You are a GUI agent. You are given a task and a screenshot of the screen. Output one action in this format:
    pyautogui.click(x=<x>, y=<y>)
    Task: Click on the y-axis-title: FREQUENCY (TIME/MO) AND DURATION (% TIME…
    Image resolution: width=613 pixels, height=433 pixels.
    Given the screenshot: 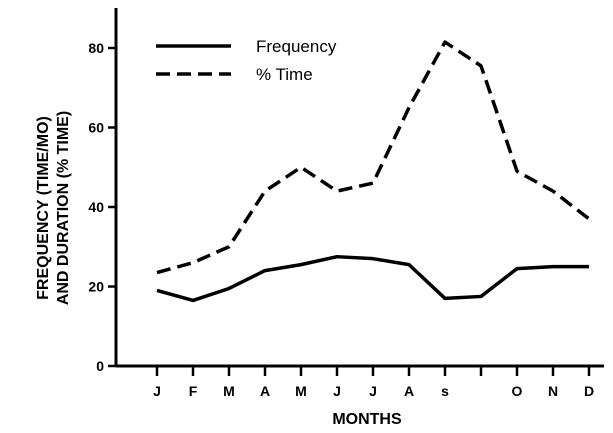 What is the action you would take?
    pyautogui.click(x=53, y=208)
    